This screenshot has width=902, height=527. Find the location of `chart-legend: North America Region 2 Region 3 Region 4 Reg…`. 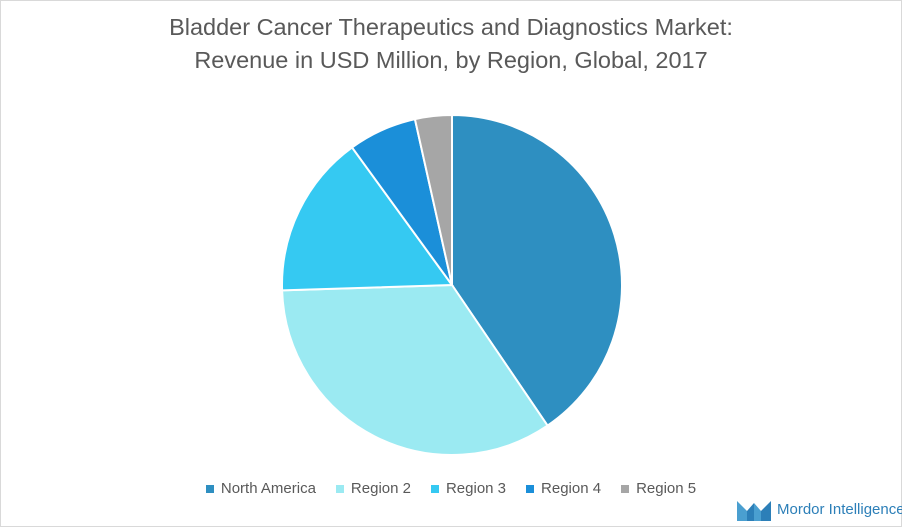

chart-legend: North America Region 2 Region 3 Region 4 Reg… is located at coordinates (451, 488).